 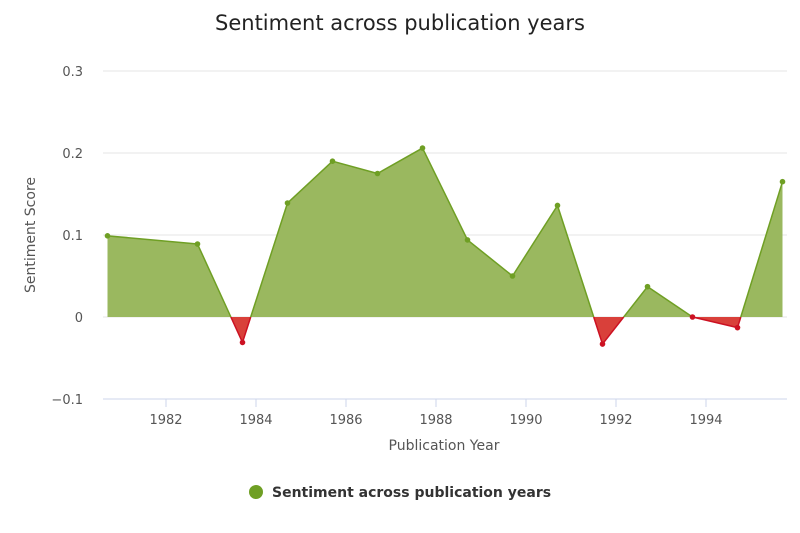 What do you see at coordinates (255, 420) in the screenshot?
I see `x-tick-label: 1984` at bounding box center [255, 420].